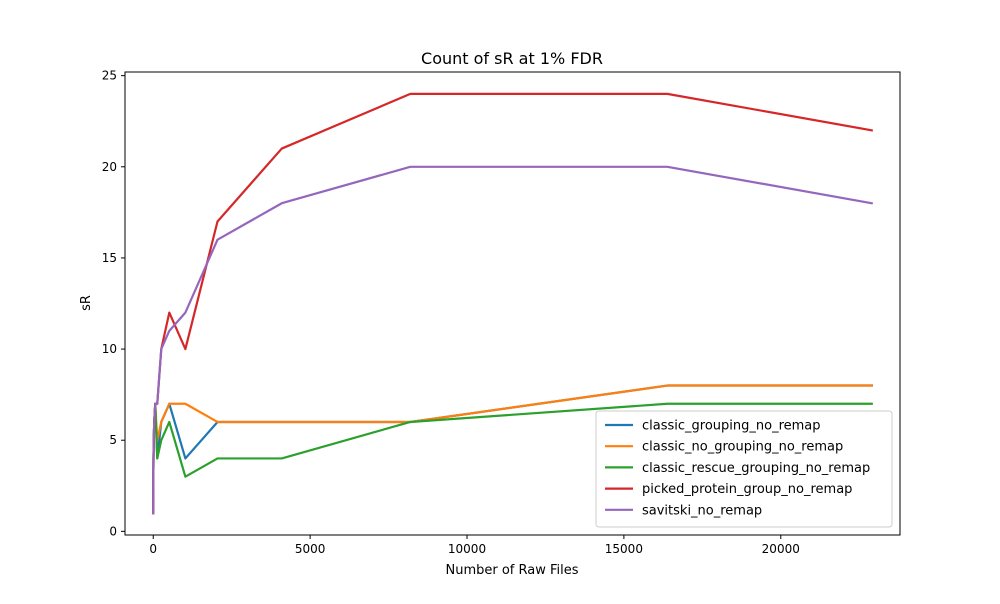 The width and height of the screenshot is (1000, 604). I want to click on legend-label: classic_grouping_no_remap, so click(731, 426).